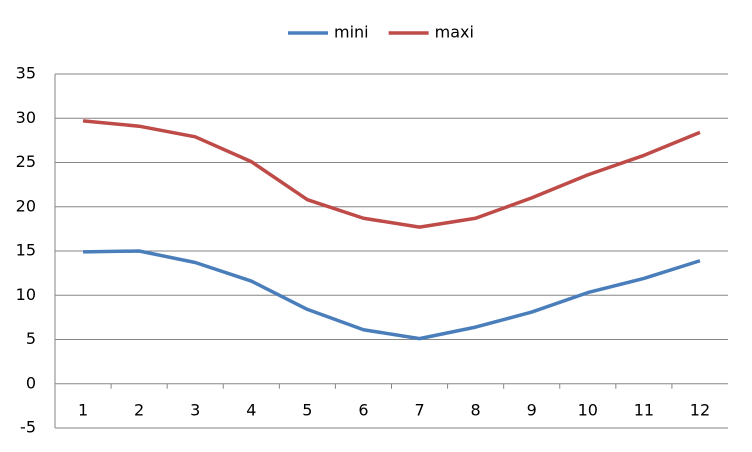 The image size is (752, 452). Describe the element at coordinates (26, 205) in the screenshot. I see `y-tick-label: 20` at that location.